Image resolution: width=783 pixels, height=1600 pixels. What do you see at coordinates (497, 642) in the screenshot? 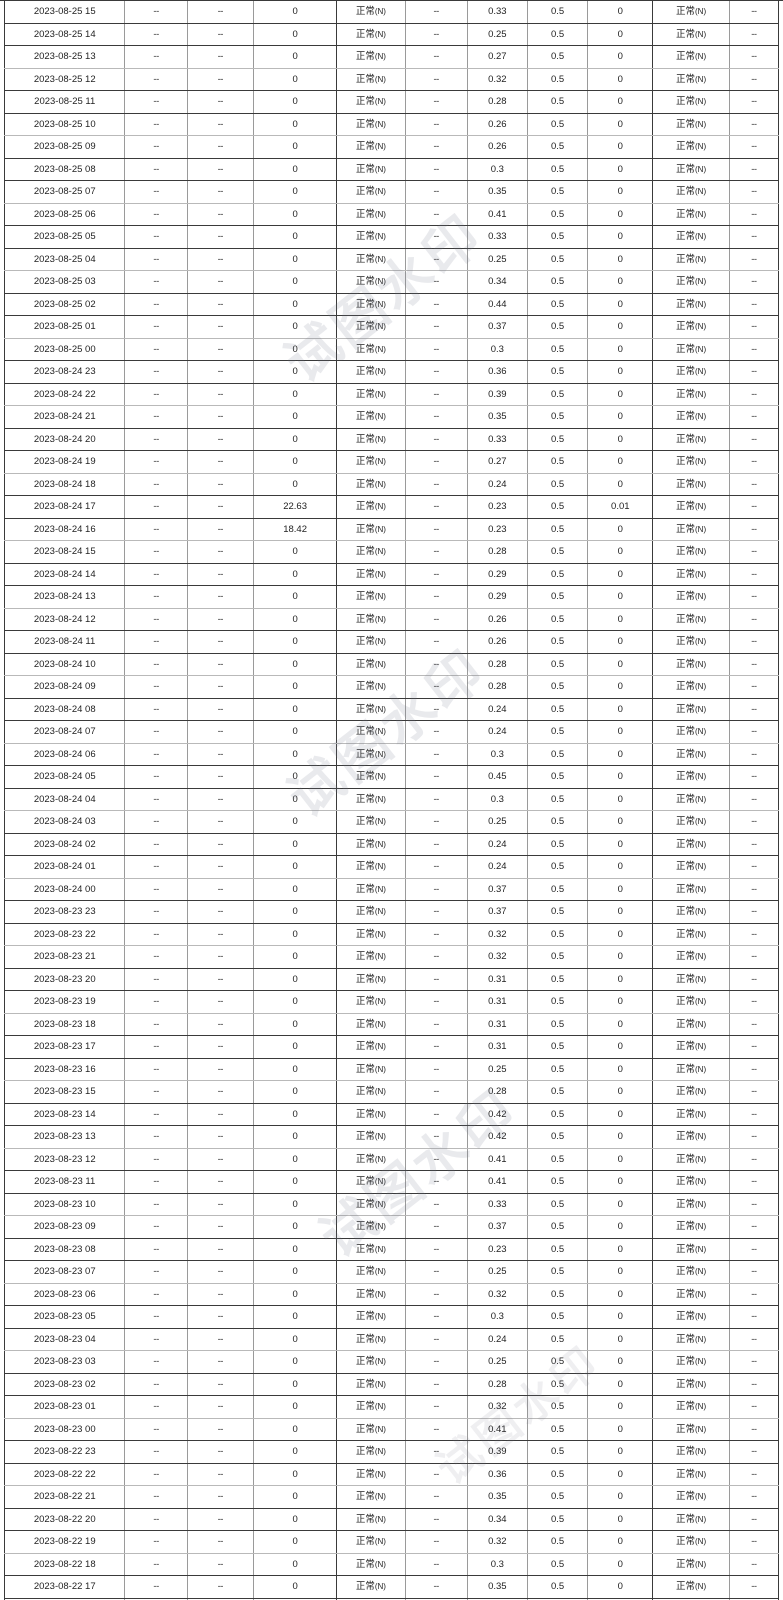
I see `table-cell-c7: 0.26` at bounding box center [497, 642].